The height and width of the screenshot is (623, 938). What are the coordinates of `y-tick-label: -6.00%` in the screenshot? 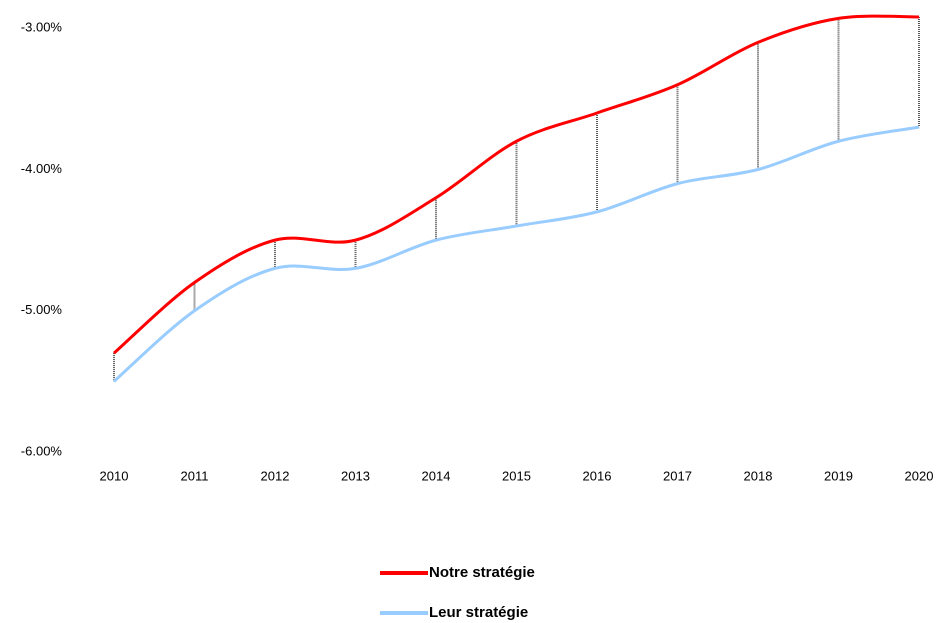 It's located at (42, 450).